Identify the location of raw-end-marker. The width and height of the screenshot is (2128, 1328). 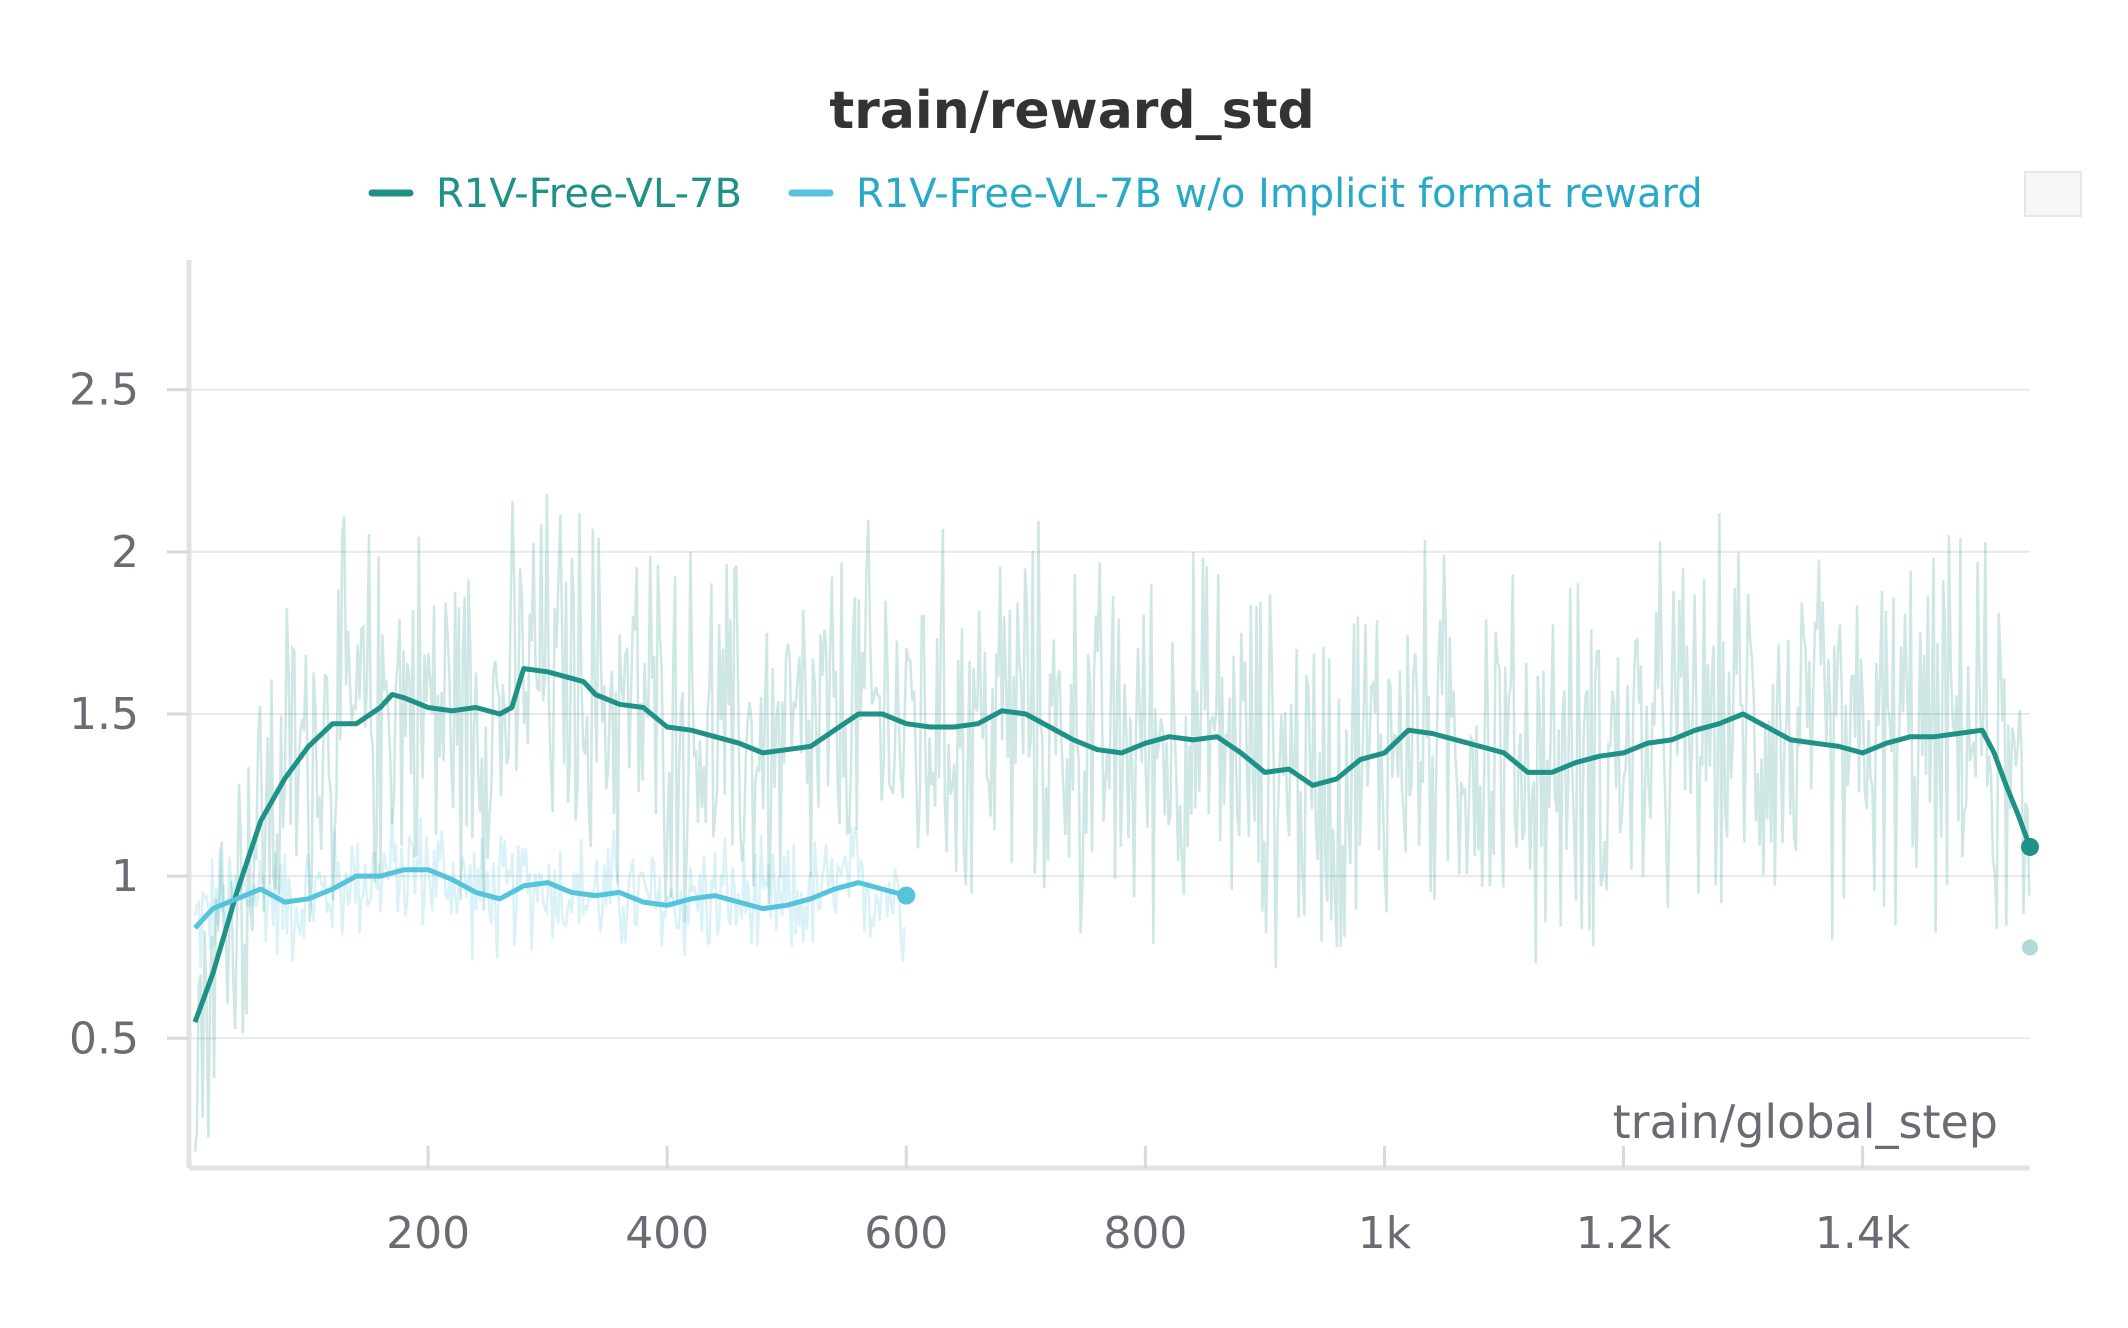
(2030, 947).